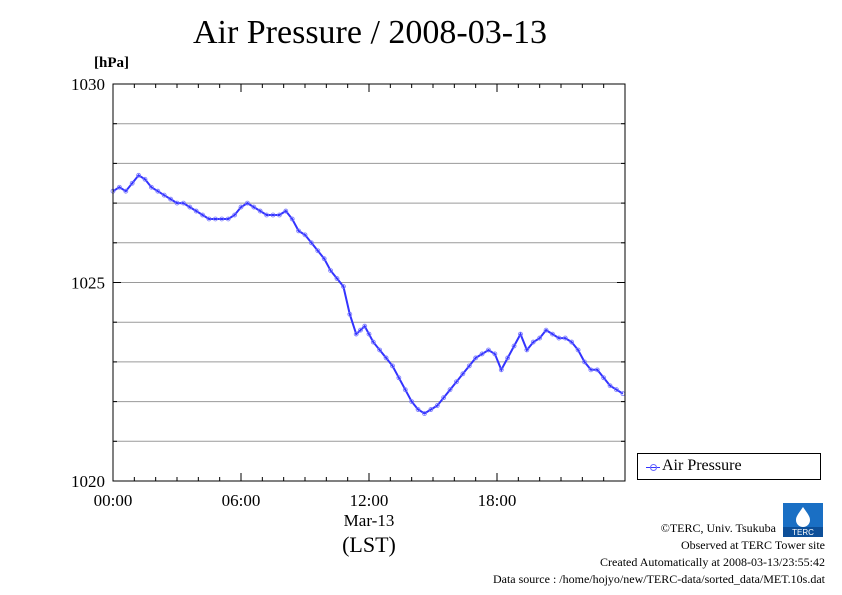  I want to click on x-date-label: Mar-13, so click(369, 520).